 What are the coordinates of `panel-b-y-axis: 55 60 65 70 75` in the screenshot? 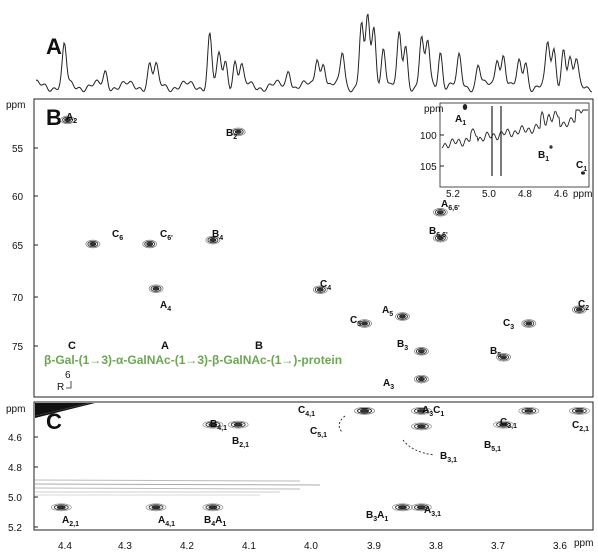 It's located at (25, 248).